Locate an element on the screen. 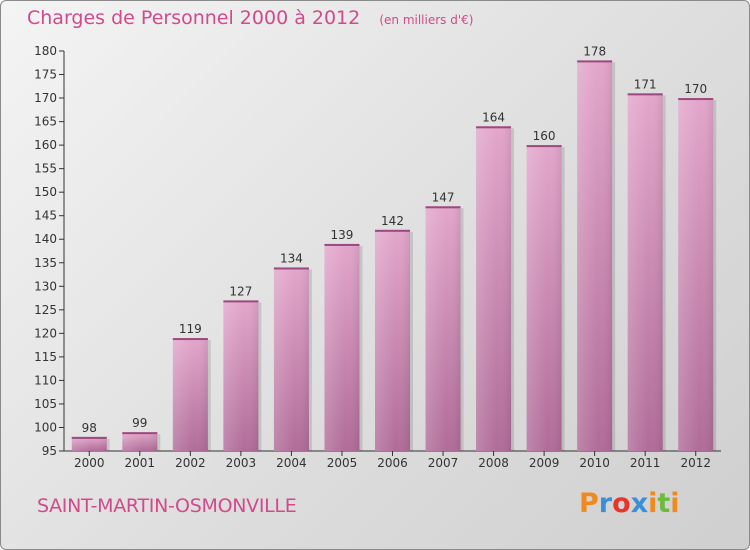  commune-name: SAINT-MARTIN-OSMONVILLE is located at coordinates (167, 506).